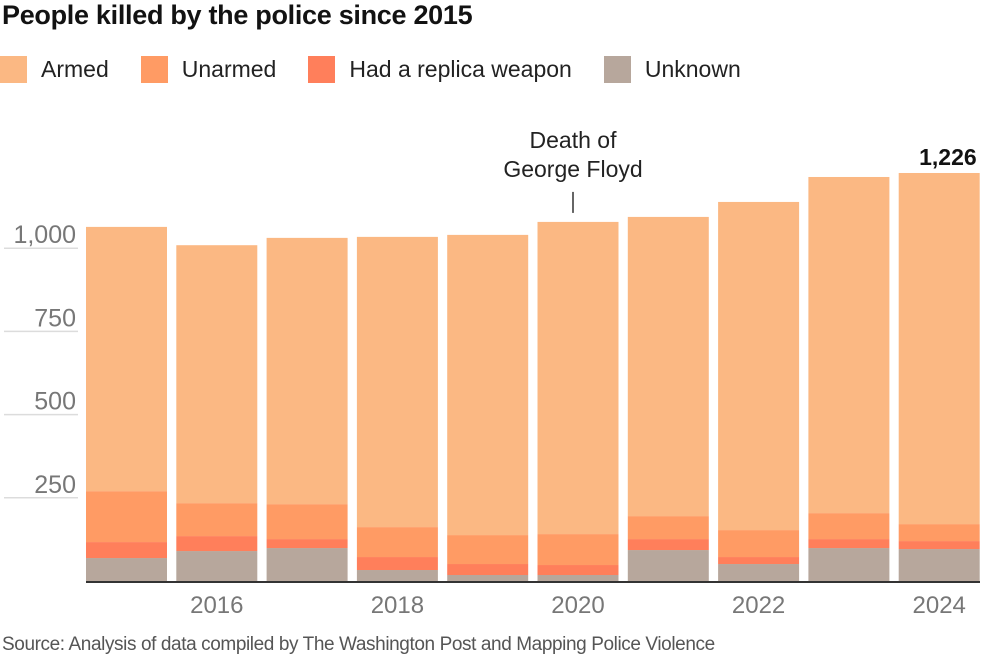 The image size is (1000, 666). I want to click on bar-segment-armed-2015, so click(126, 359).